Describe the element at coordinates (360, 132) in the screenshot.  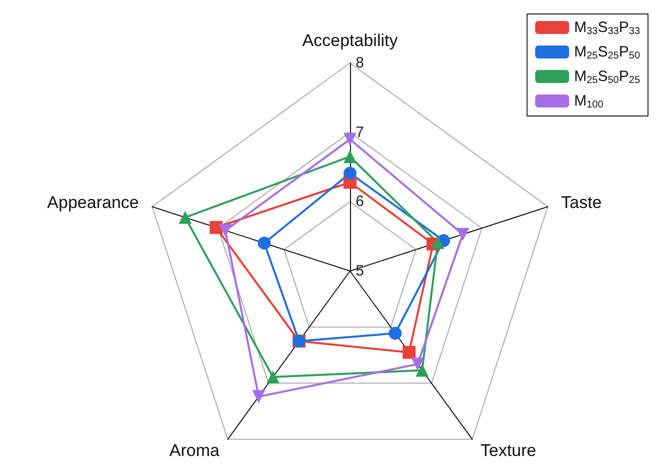
I see `y-tick-label: 7` at that location.